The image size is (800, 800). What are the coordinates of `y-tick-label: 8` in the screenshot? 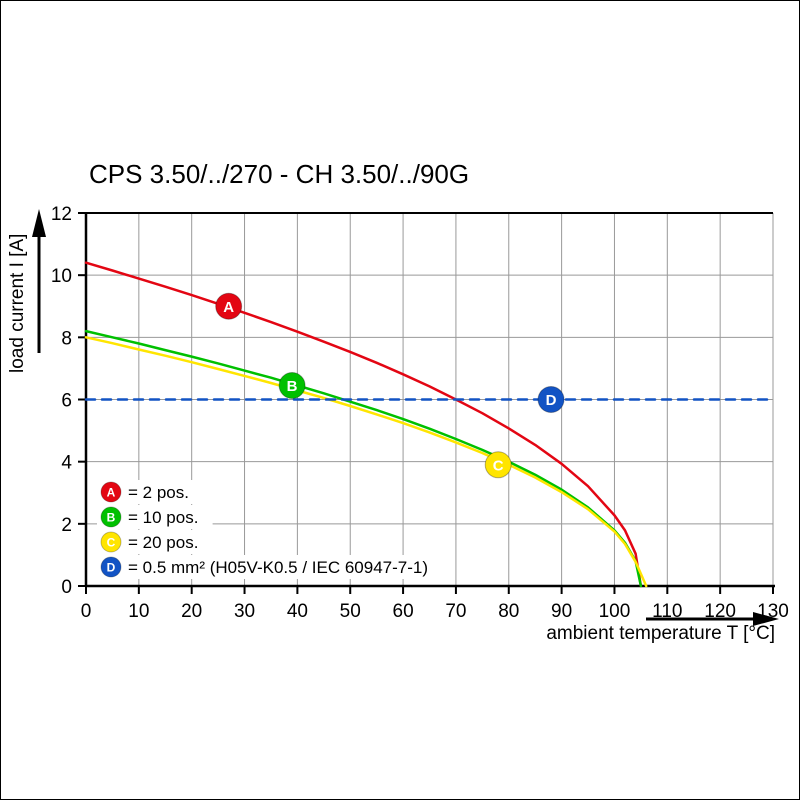 It's located at (66, 338).